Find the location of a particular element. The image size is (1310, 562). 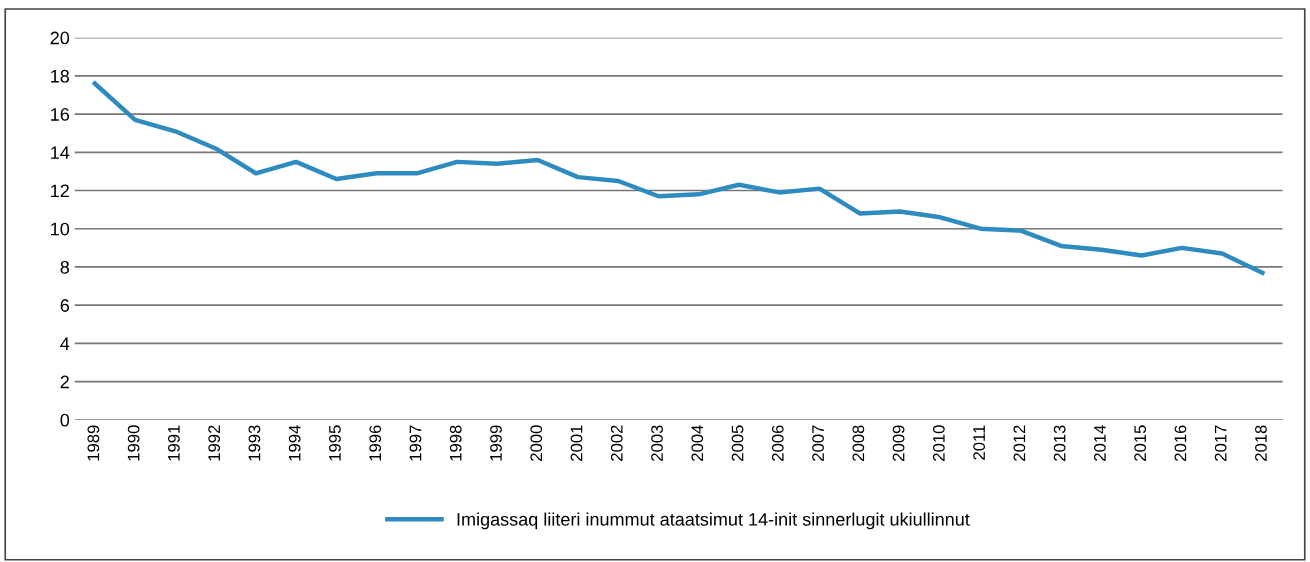

x-tick-label: 2007 is located at coordinates (818, 443).